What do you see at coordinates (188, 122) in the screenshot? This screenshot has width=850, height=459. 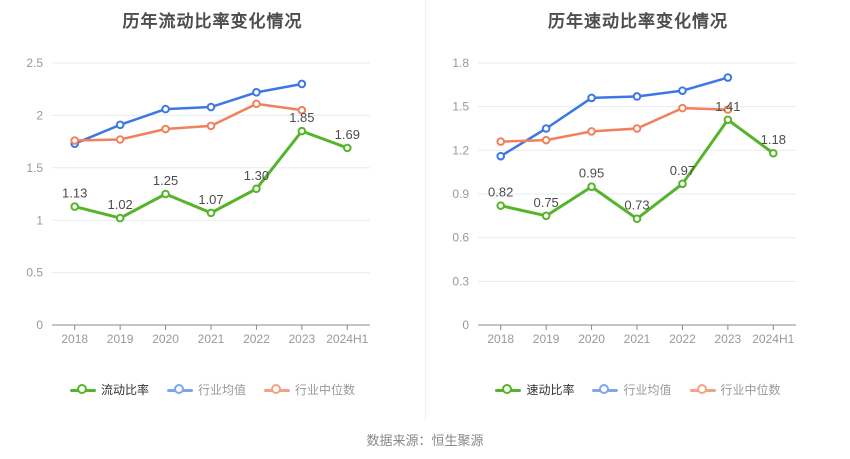 I see `series-2-line` at bounding box center [188, 122].